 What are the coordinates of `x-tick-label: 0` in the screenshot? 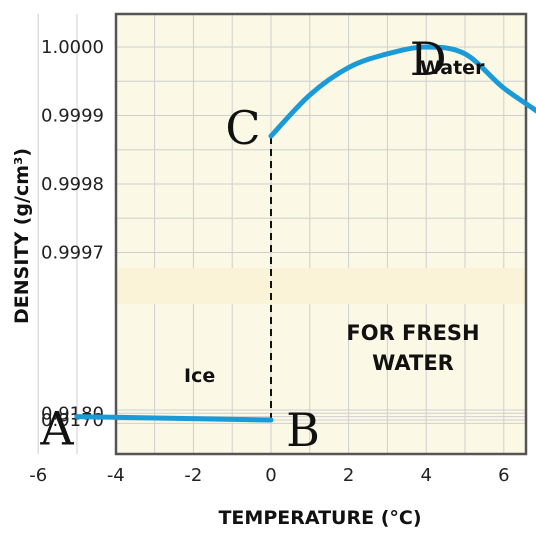 It's located at (270, 475).